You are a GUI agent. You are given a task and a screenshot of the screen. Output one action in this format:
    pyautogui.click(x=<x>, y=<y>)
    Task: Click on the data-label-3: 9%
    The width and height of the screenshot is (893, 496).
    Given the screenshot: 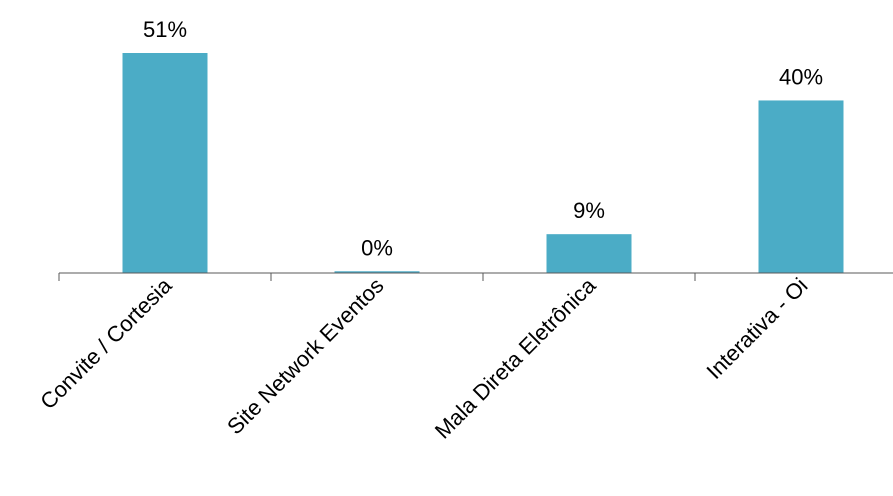 What is the action you would take?
    pyautogui.click(x=589, y=210)
    